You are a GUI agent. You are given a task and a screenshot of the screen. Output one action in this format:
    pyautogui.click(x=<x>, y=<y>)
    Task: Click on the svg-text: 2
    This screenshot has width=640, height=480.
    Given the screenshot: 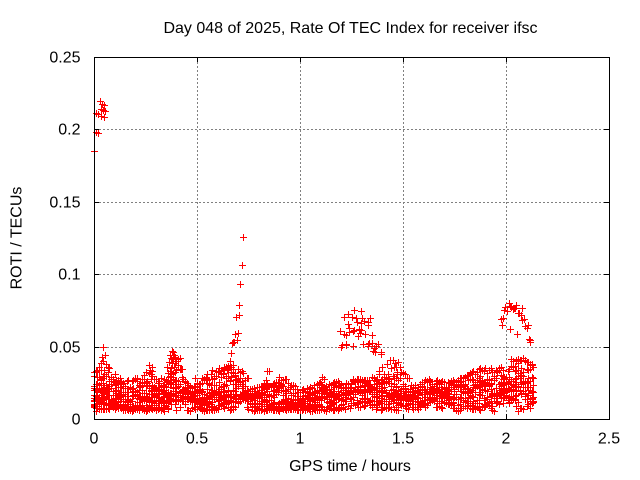 What is the action you would take?
    pyautogui.click(x=506, y=439)
    